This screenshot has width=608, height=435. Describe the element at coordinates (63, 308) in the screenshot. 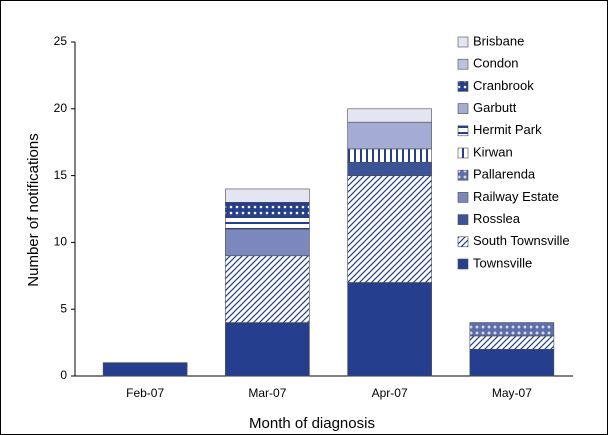

I see `y-tick-label: 5` at that location.